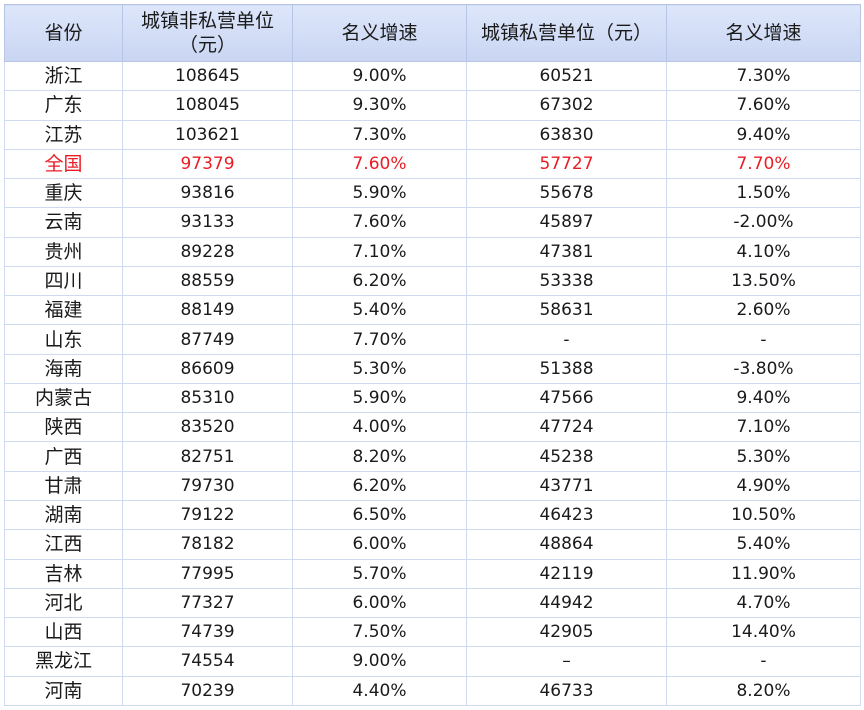 The height and width of the screenshot is (710, 864). What do you see at coordinates (763, 632) in the screenshot?
I see `cell-private-growth: 14.40%` at bounding box center [763, 632].